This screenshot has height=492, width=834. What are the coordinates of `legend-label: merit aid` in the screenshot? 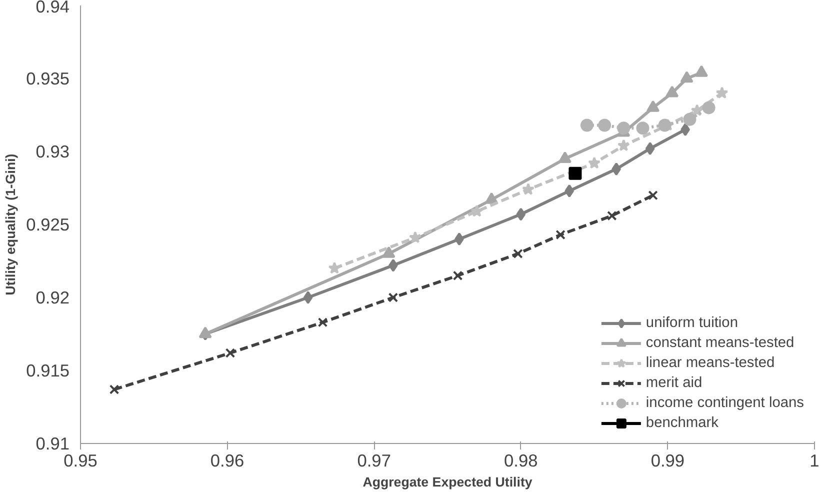 It's located at (674, 383).